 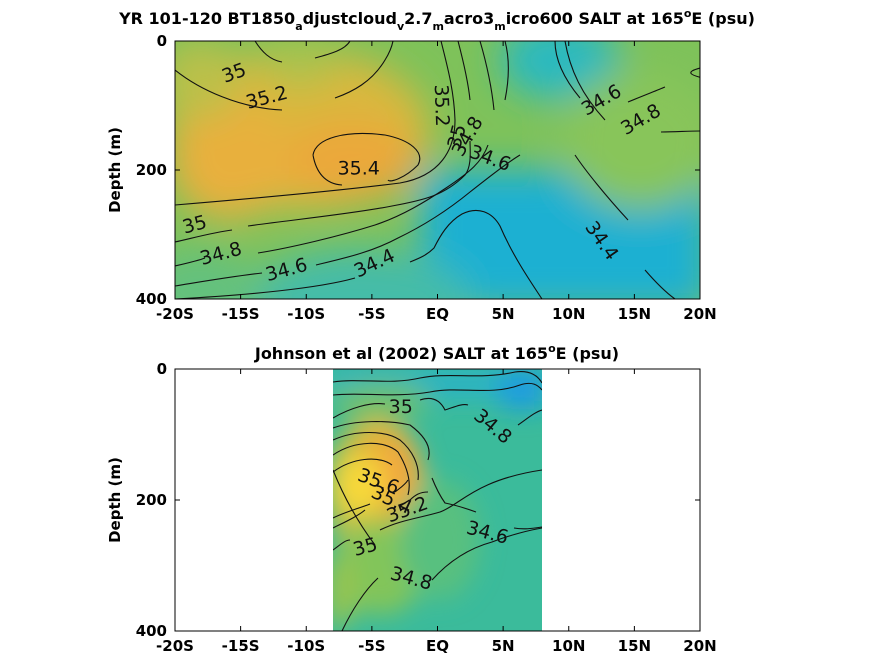 I want to click on bottom-y-tick-label: 0, so click(x=162, y=369).